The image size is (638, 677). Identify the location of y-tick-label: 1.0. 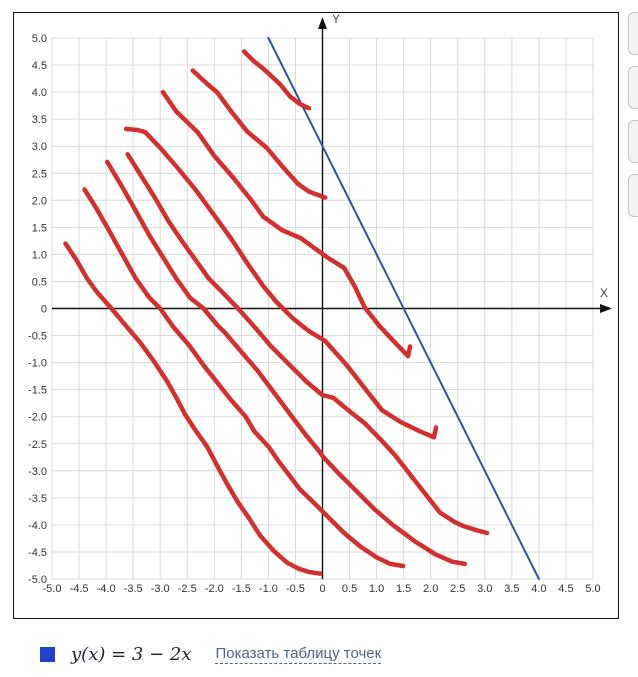
(39, 255).